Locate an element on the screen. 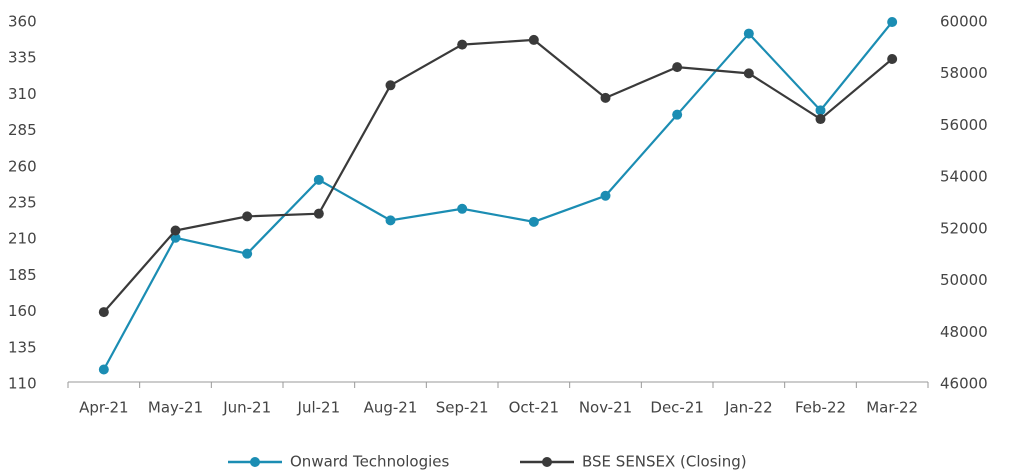 Image resolution: width=1011 pixels, height=470 pixels. x-tick-label: Feb-22 is located at coordinates (820, 408).